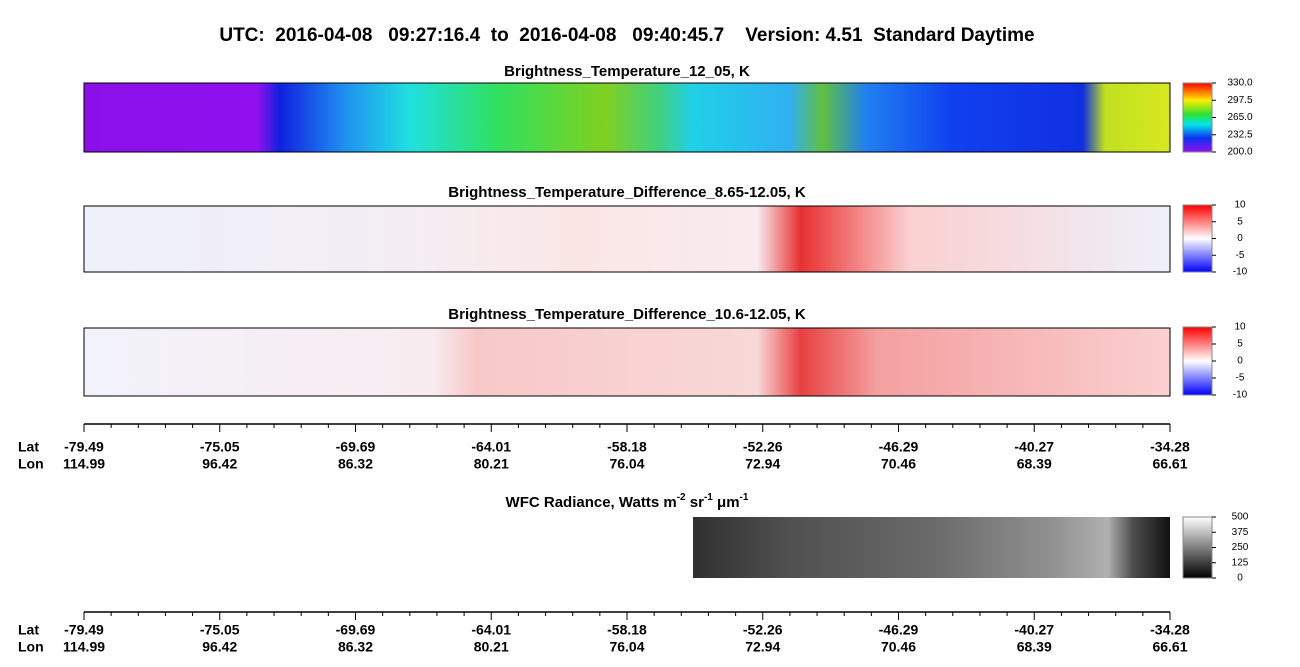 This screenshot has height=667, width=1300. I want to click on colorbar-tick-label: 250, so click(1240, 547).